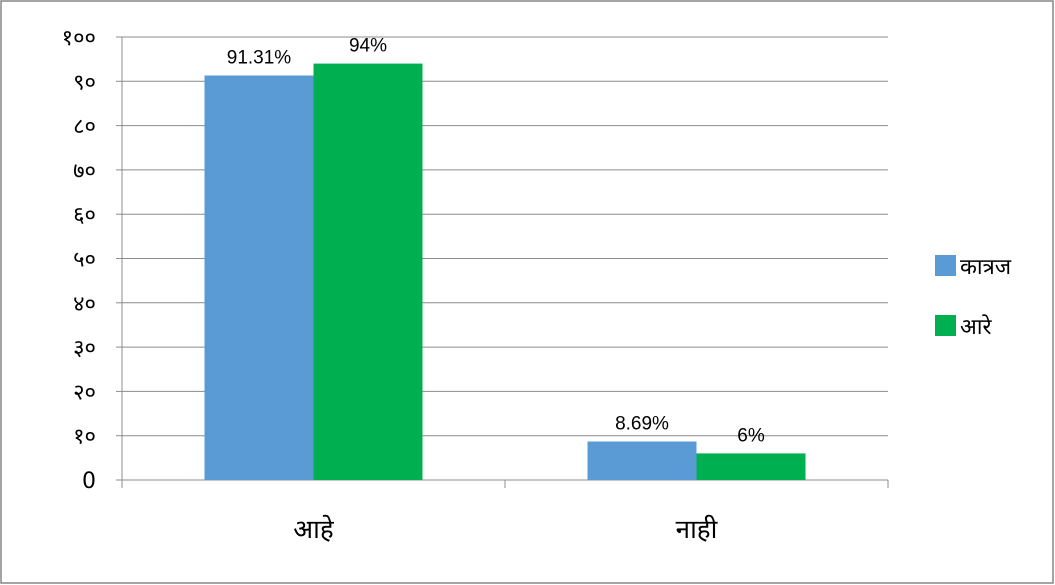 The width and height of the screenshot is (1055, 585). I want to click on x-category-label: नाही, so click(697, 529).